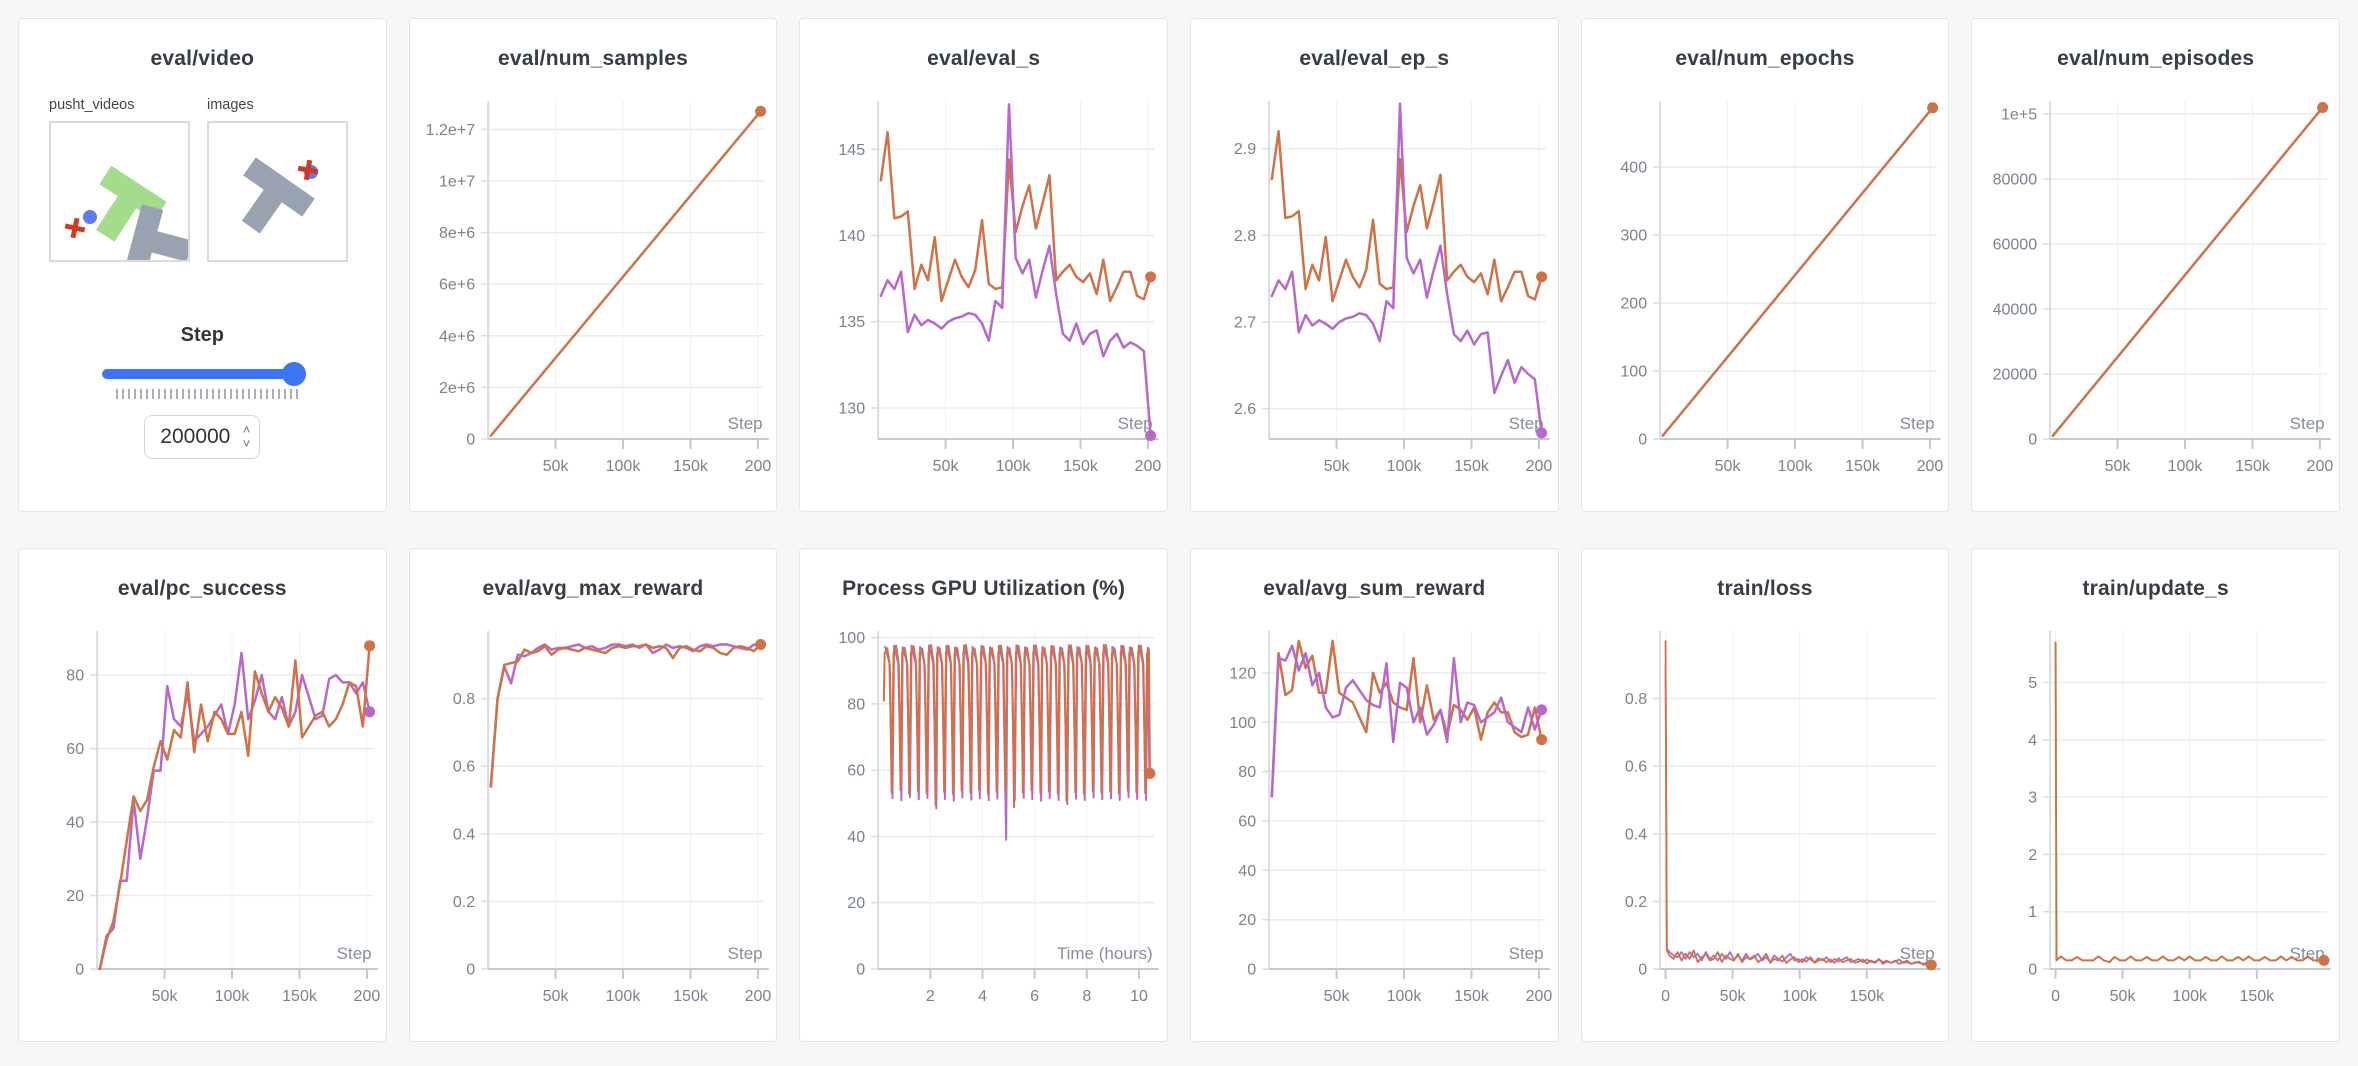 This screenshot has height=1066, width=2358. I want to click on svg-text: 0.4, so click(1636, 834).